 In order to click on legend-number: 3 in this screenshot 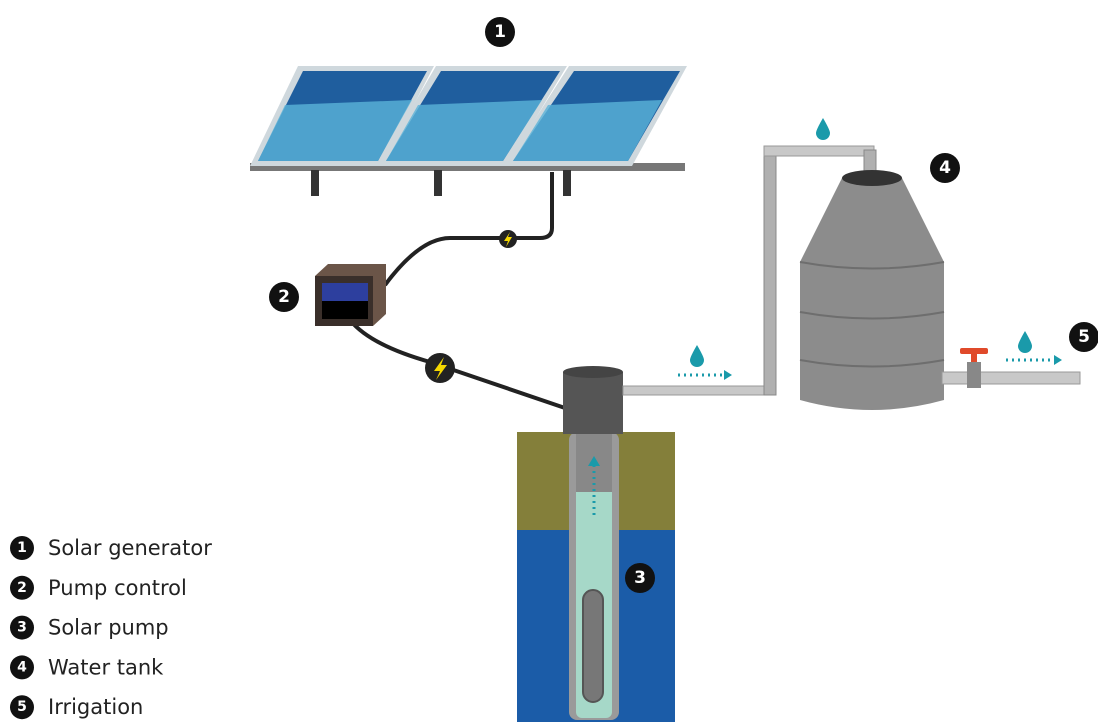, I will do `click(22, 628)`.